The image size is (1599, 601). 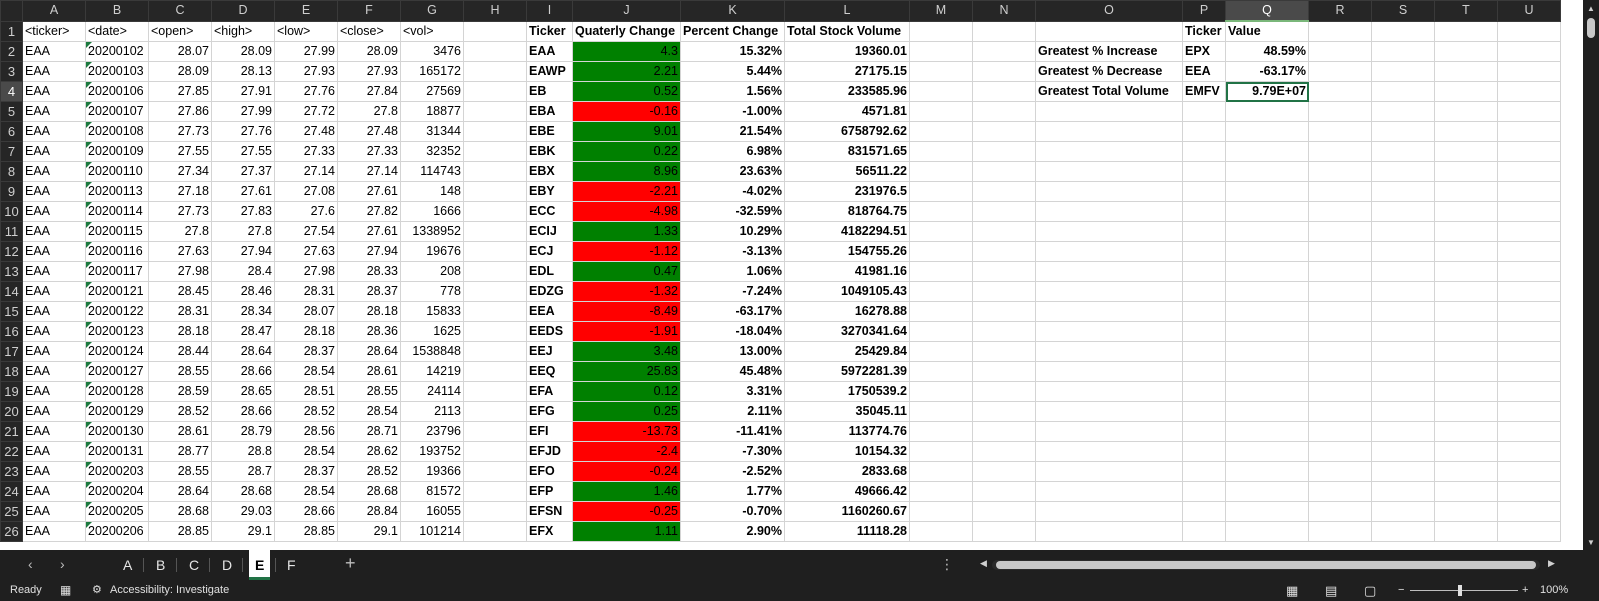 What do you see at coordinates (432, 251) in the screenshot?
I see `cell-g12: 19676` at bounding box center [432, 251].